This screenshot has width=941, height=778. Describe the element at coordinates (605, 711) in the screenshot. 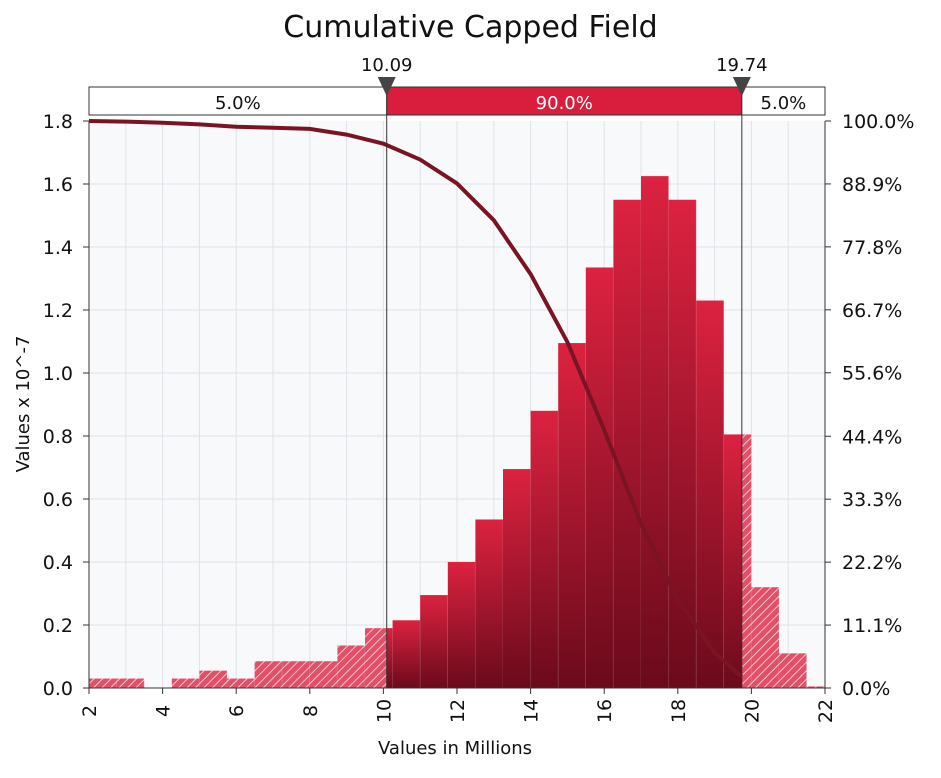

I see `x-tick-label: 16` at that location.